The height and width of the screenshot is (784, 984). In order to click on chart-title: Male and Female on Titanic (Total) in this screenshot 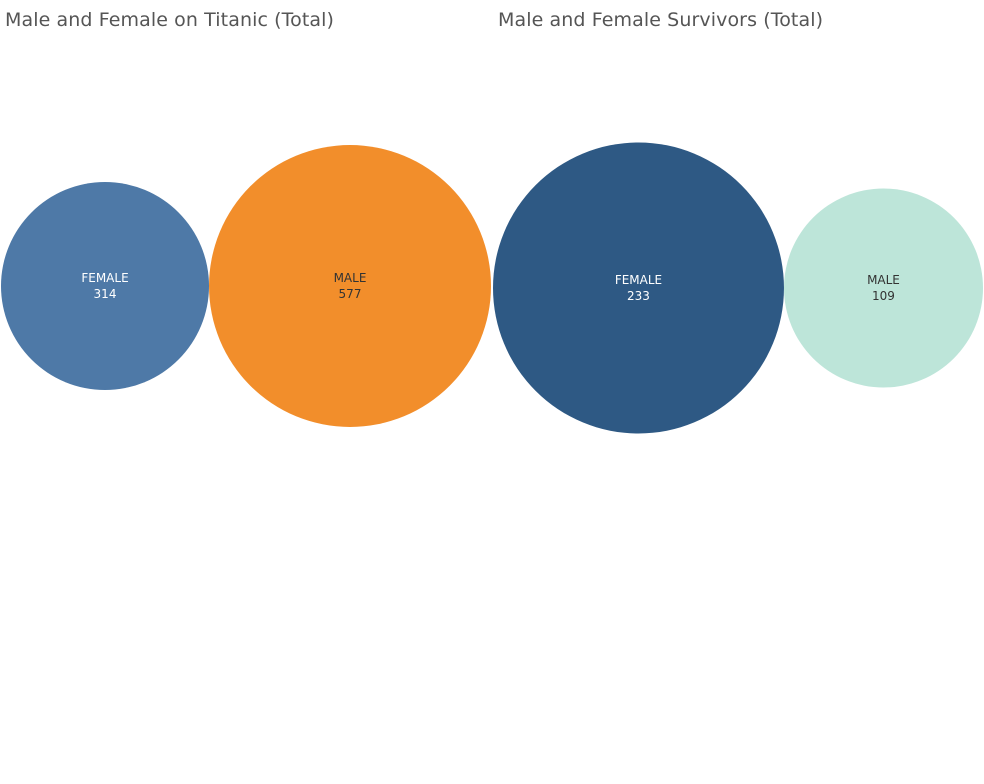, I will do `click(170, 20)`.